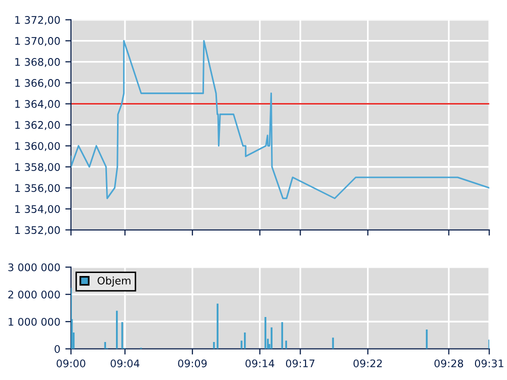  What do you see at coordinates (34, 267) in the screenshot?
I see `y-tick-label: 3 000 000` at bounding box center [34, 267].